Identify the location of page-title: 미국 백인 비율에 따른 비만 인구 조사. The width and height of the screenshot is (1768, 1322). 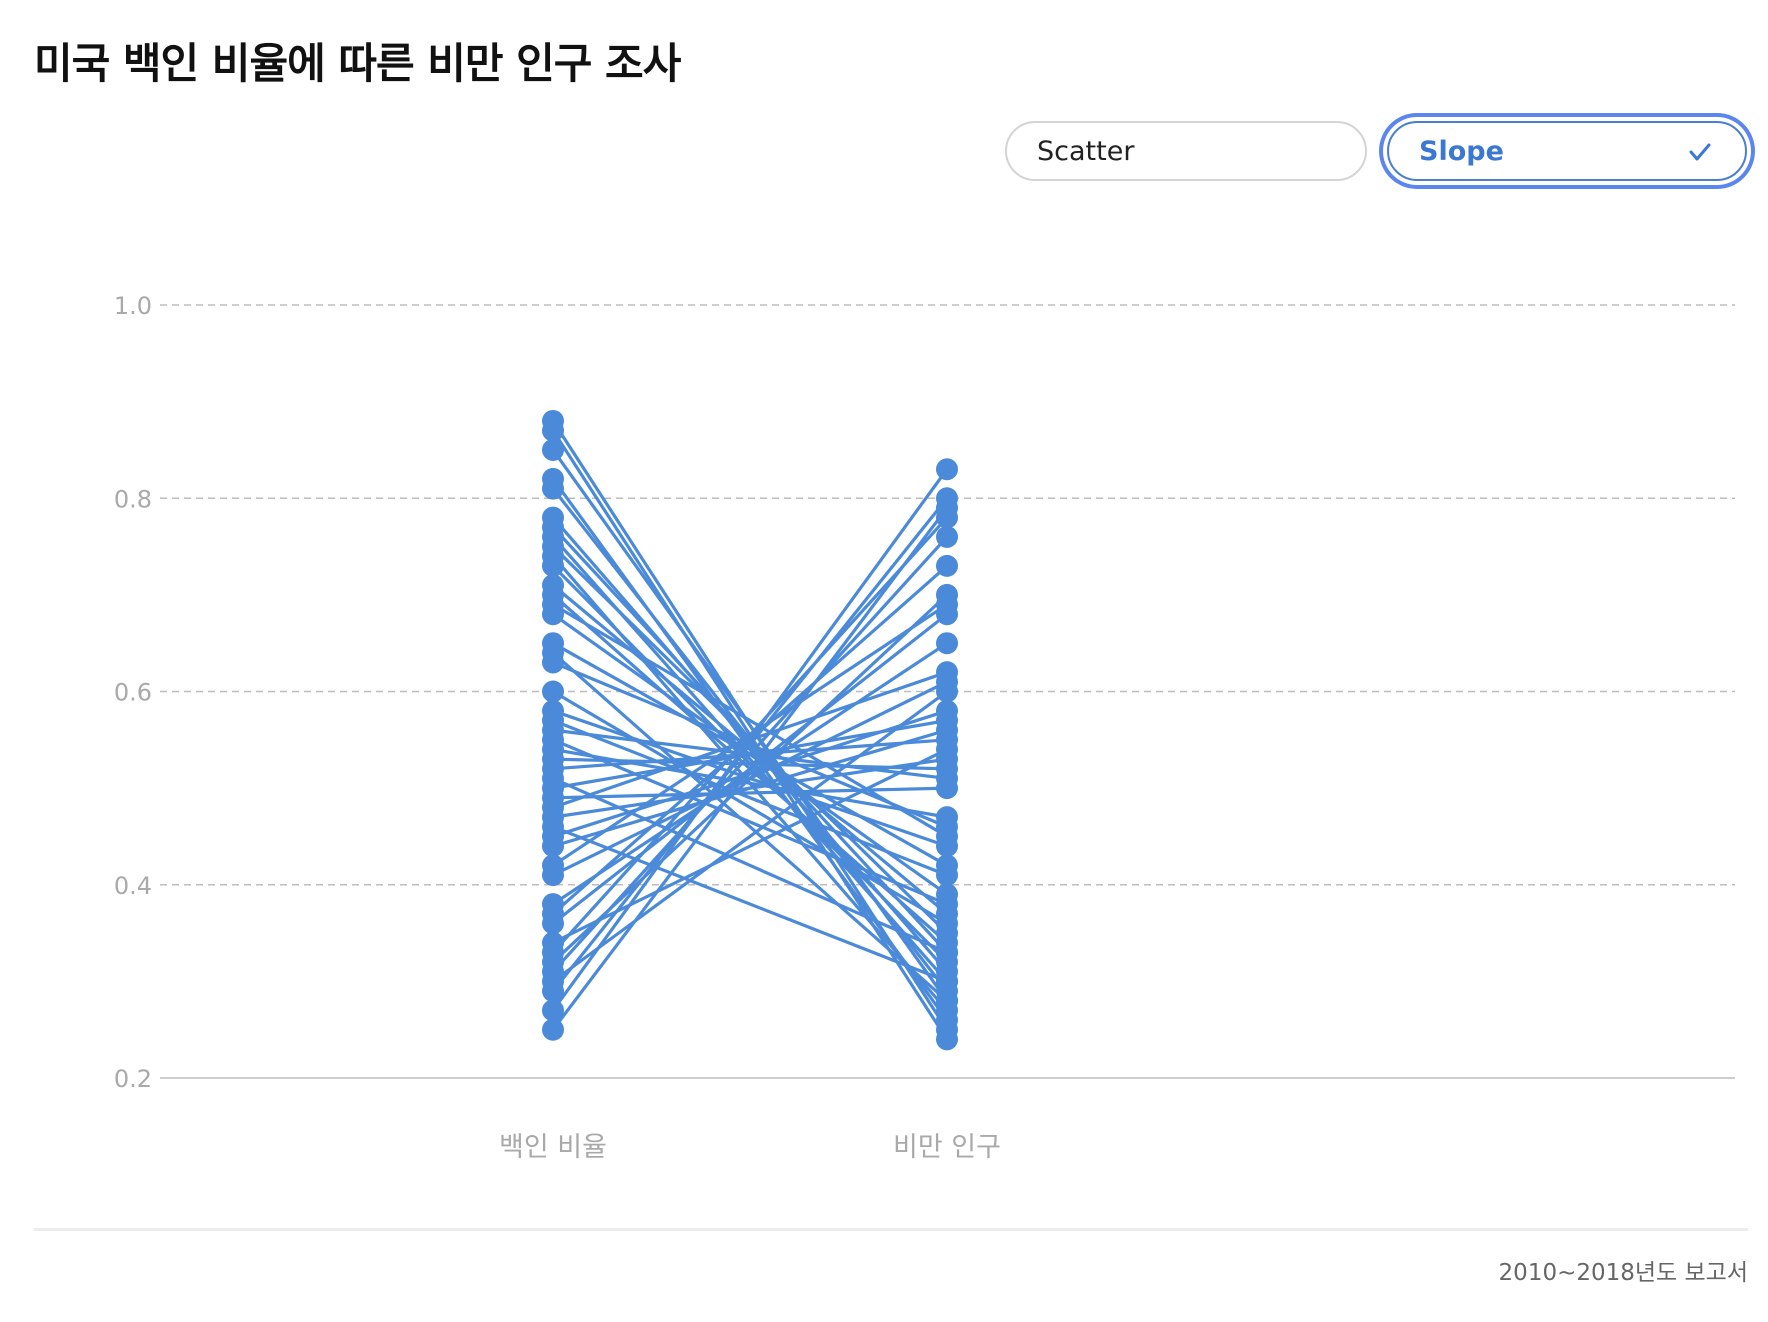
(357, 63).